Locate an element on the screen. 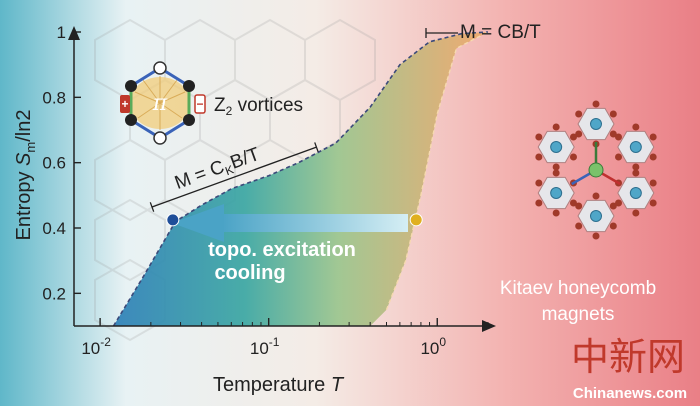  cold-state-point is located at coordinates (173, 220).